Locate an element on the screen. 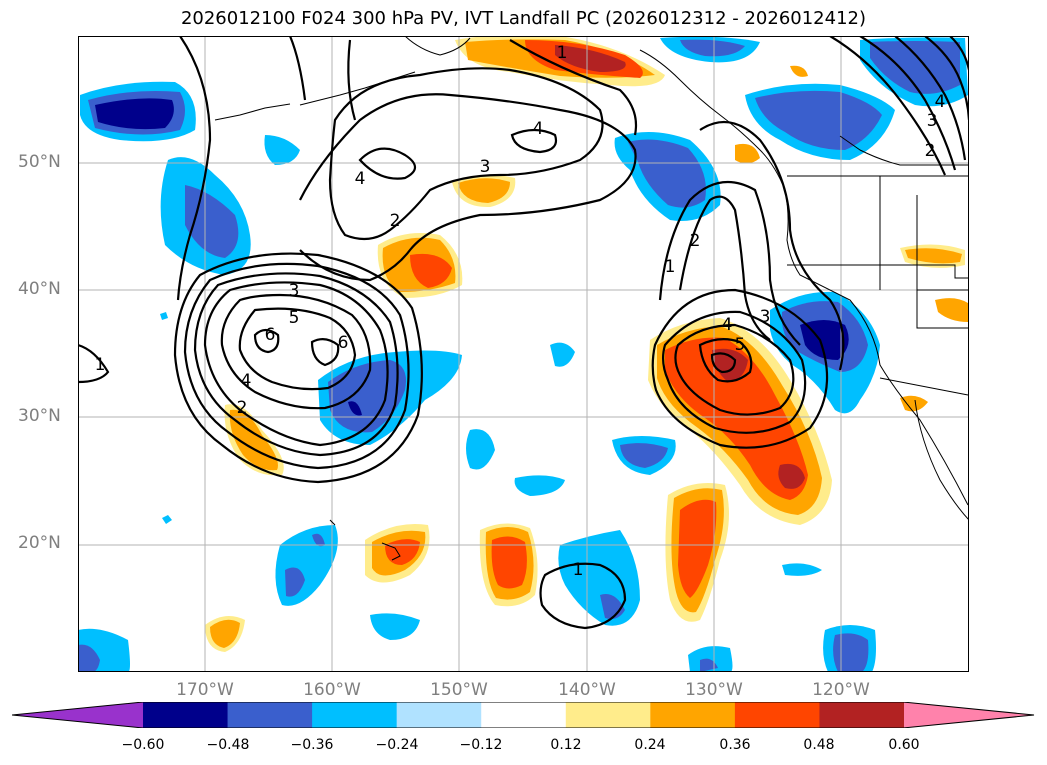  colorbar-tick-label: −0.24 is located at coordinates (397, 745).